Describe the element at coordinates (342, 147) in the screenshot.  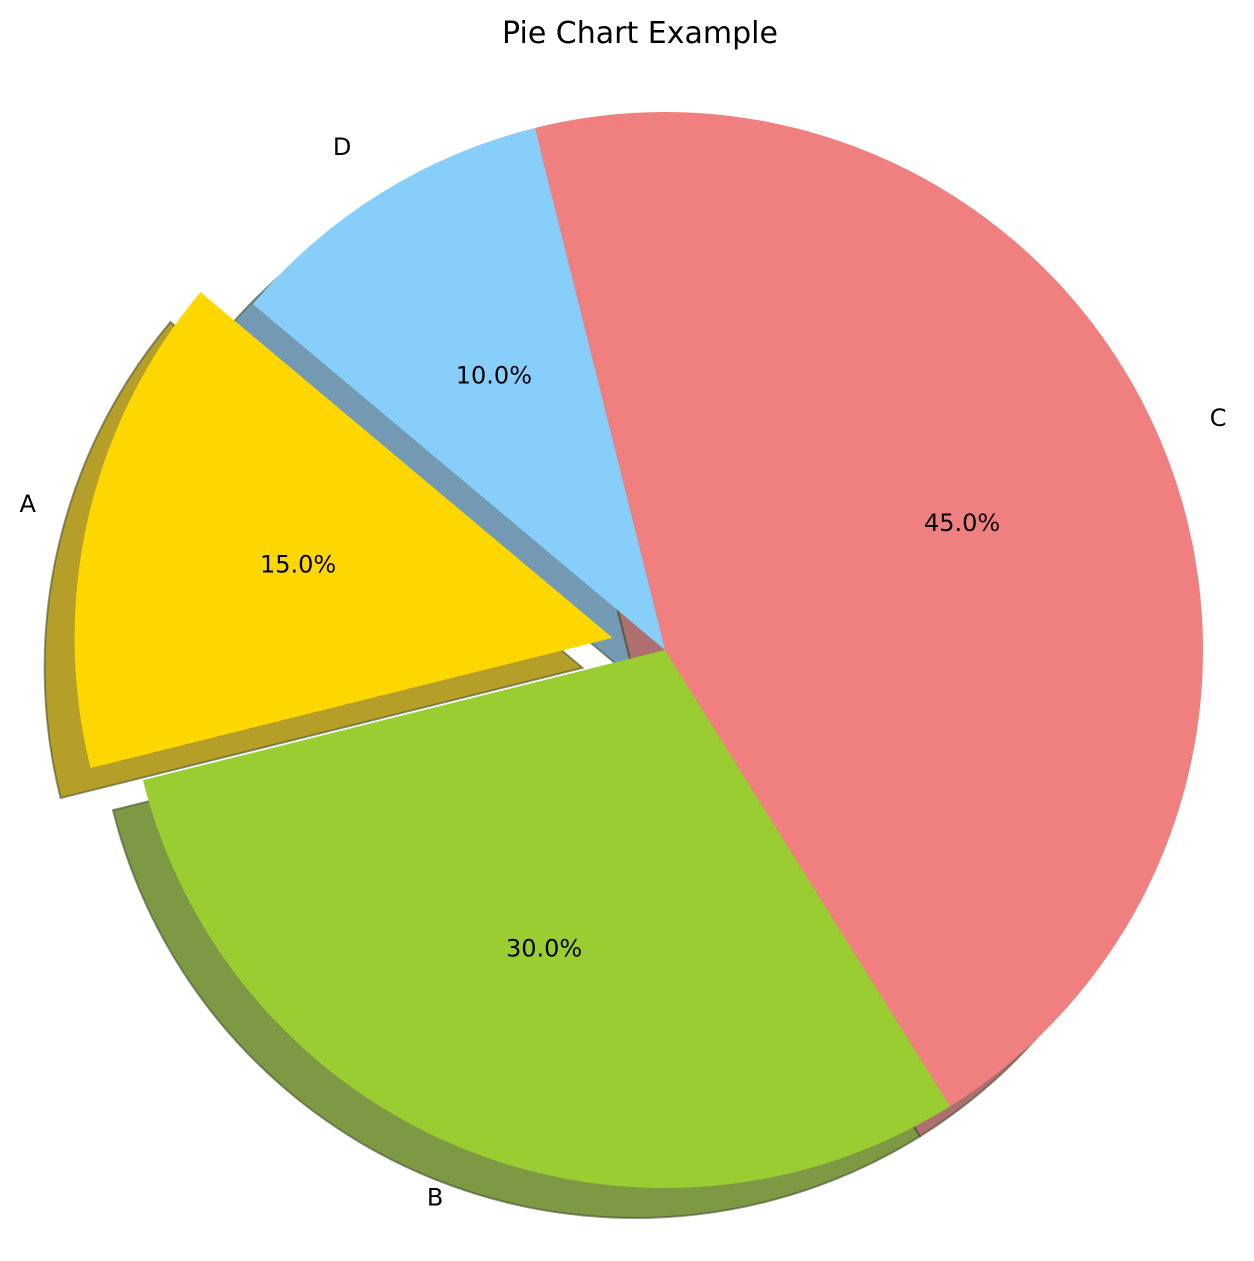
I see `slice-label-d: D` at that location.